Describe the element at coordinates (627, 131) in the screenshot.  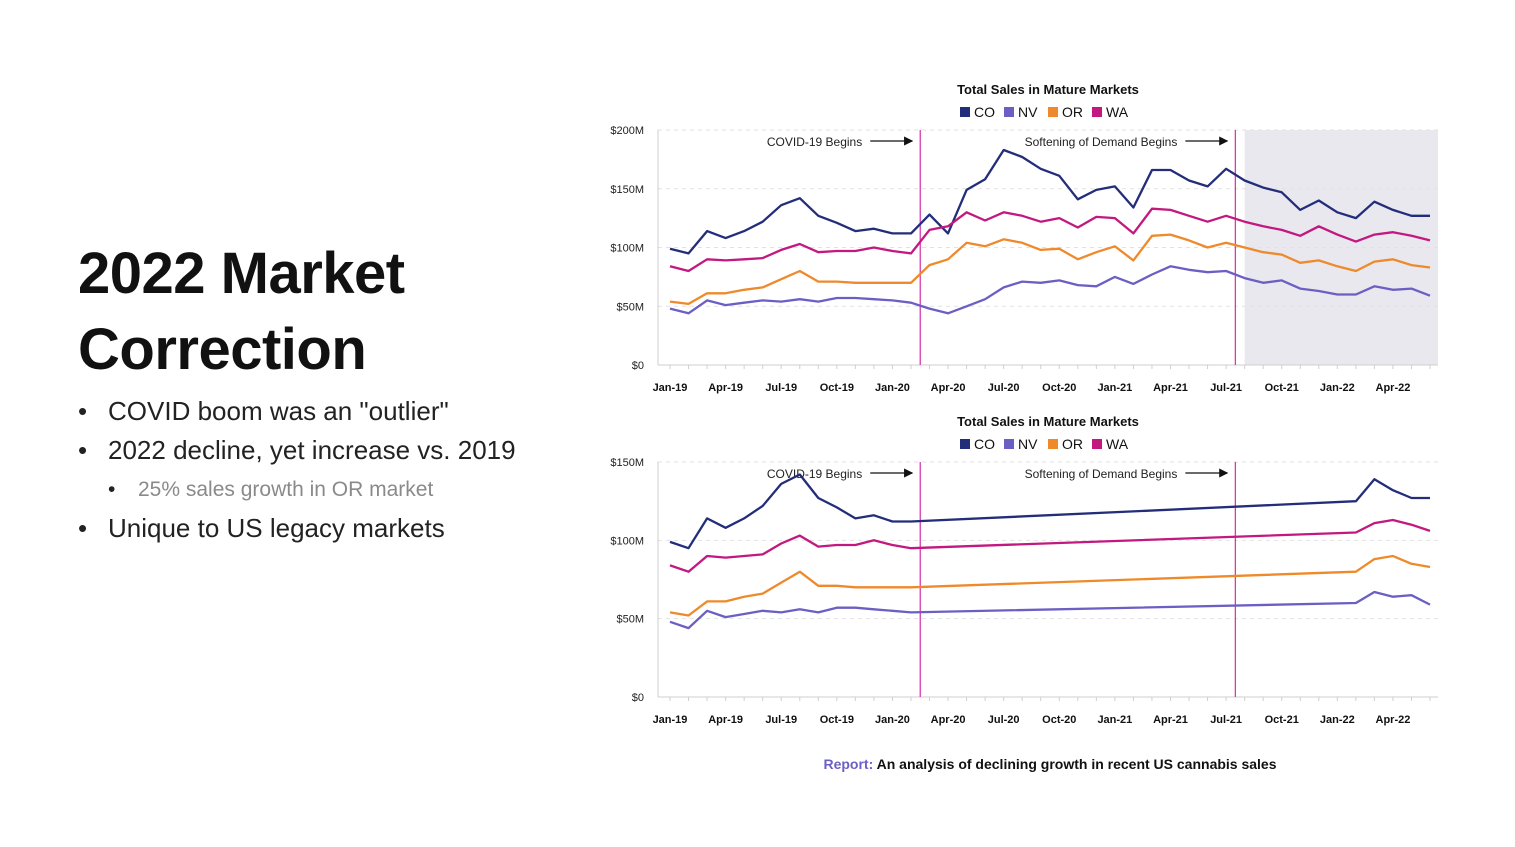
I see `y-tick-label: $200M` at that location.